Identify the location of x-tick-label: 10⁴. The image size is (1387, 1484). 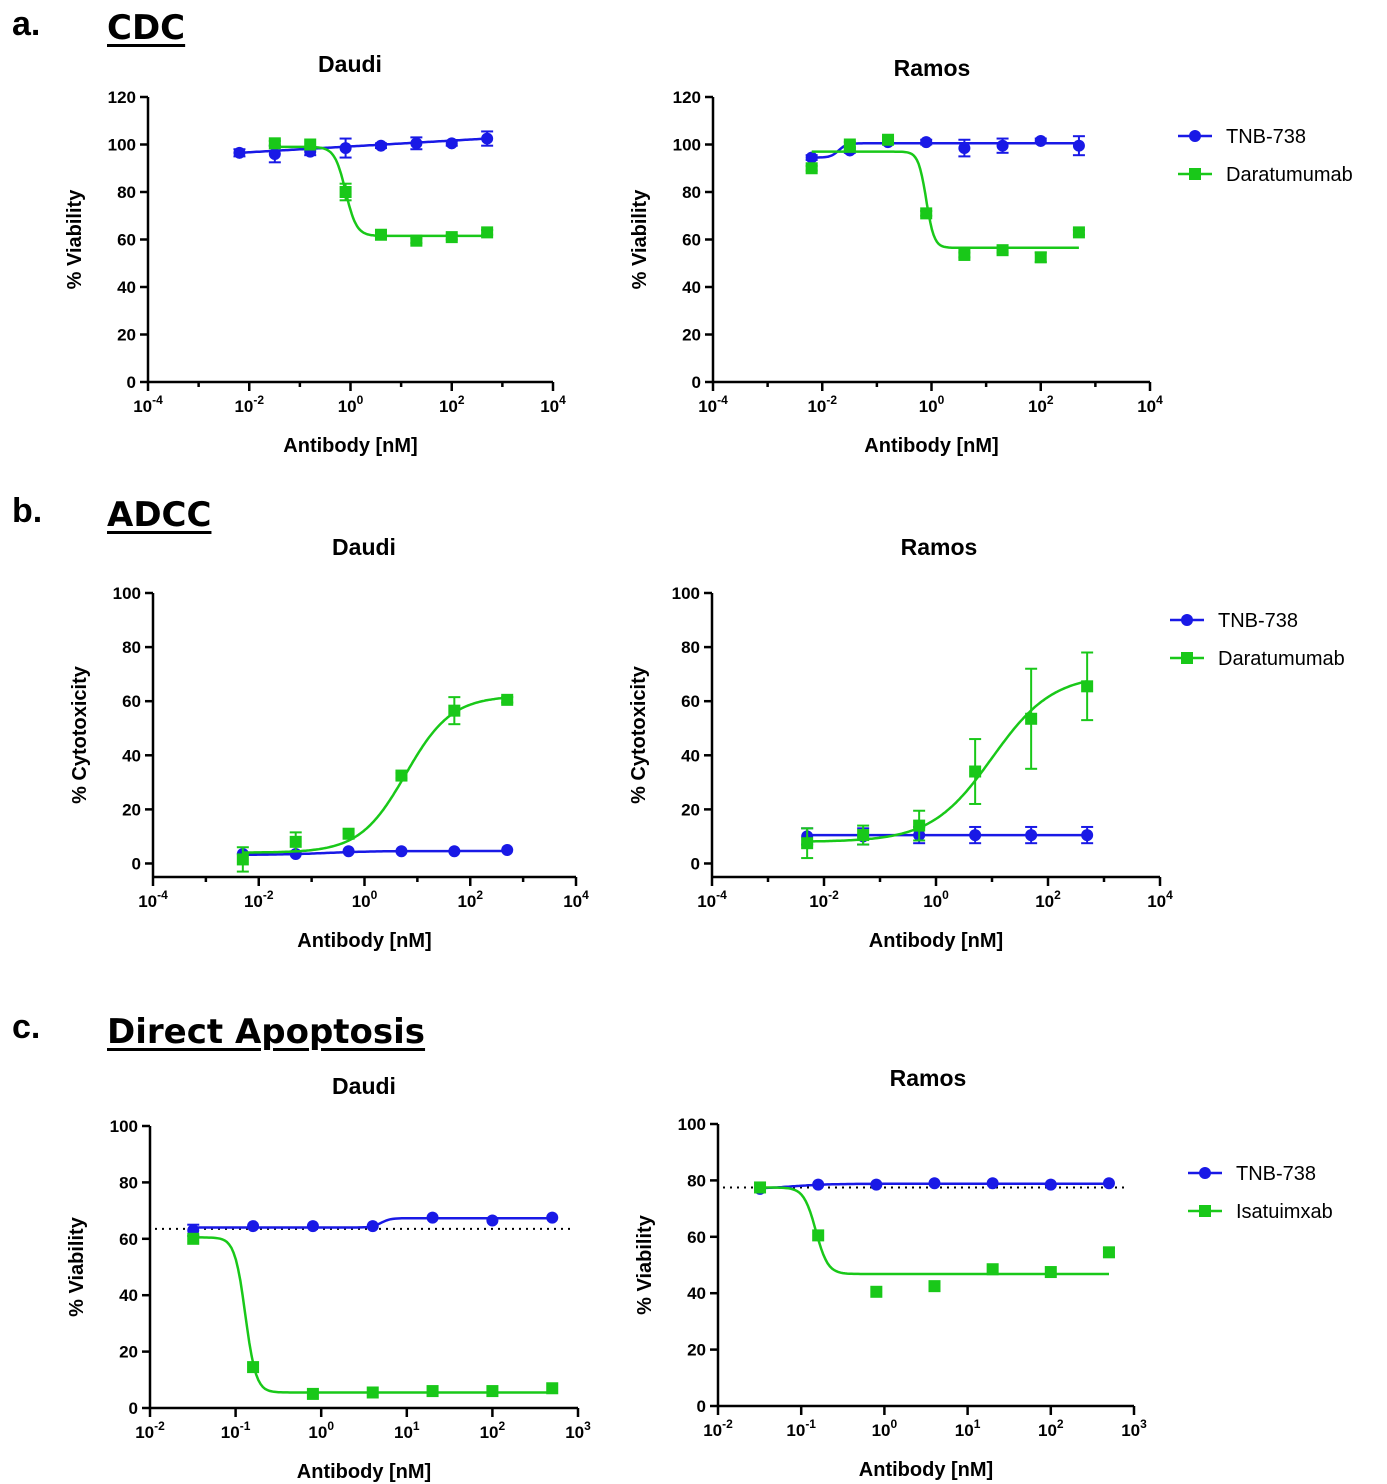
(576, 899).